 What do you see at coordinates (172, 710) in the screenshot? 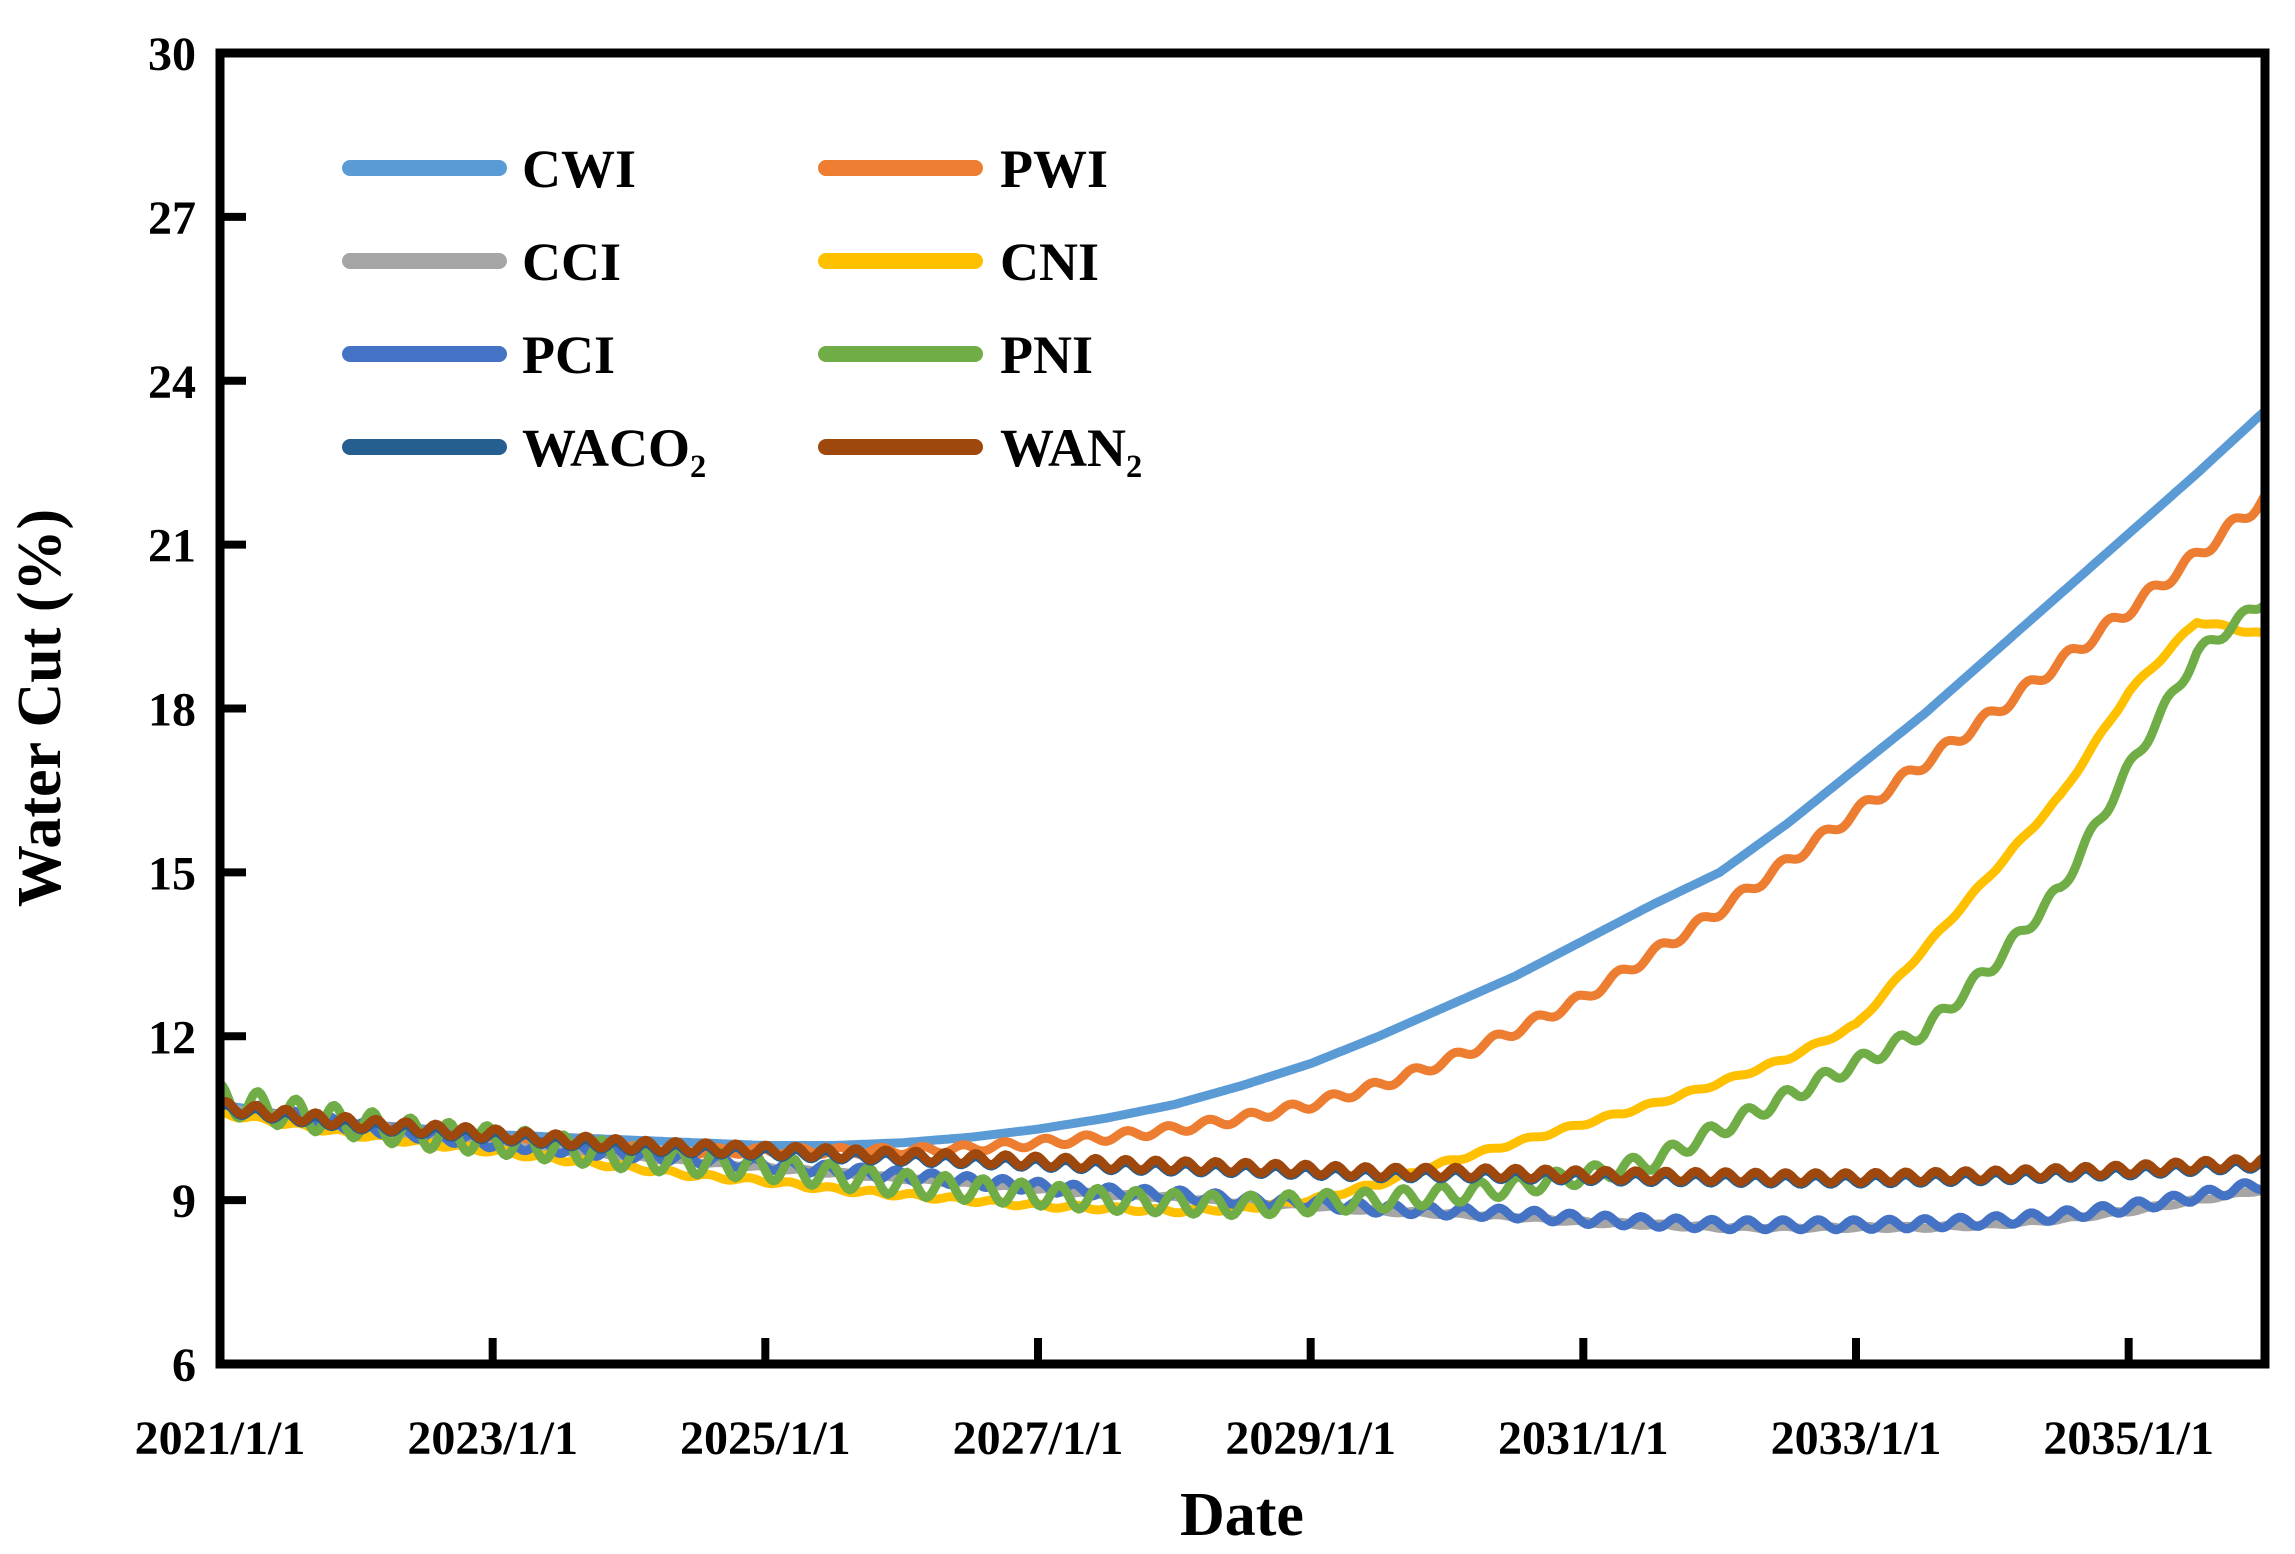
I see `y-tick-label-18: 18` at bounding box center [172, 710].